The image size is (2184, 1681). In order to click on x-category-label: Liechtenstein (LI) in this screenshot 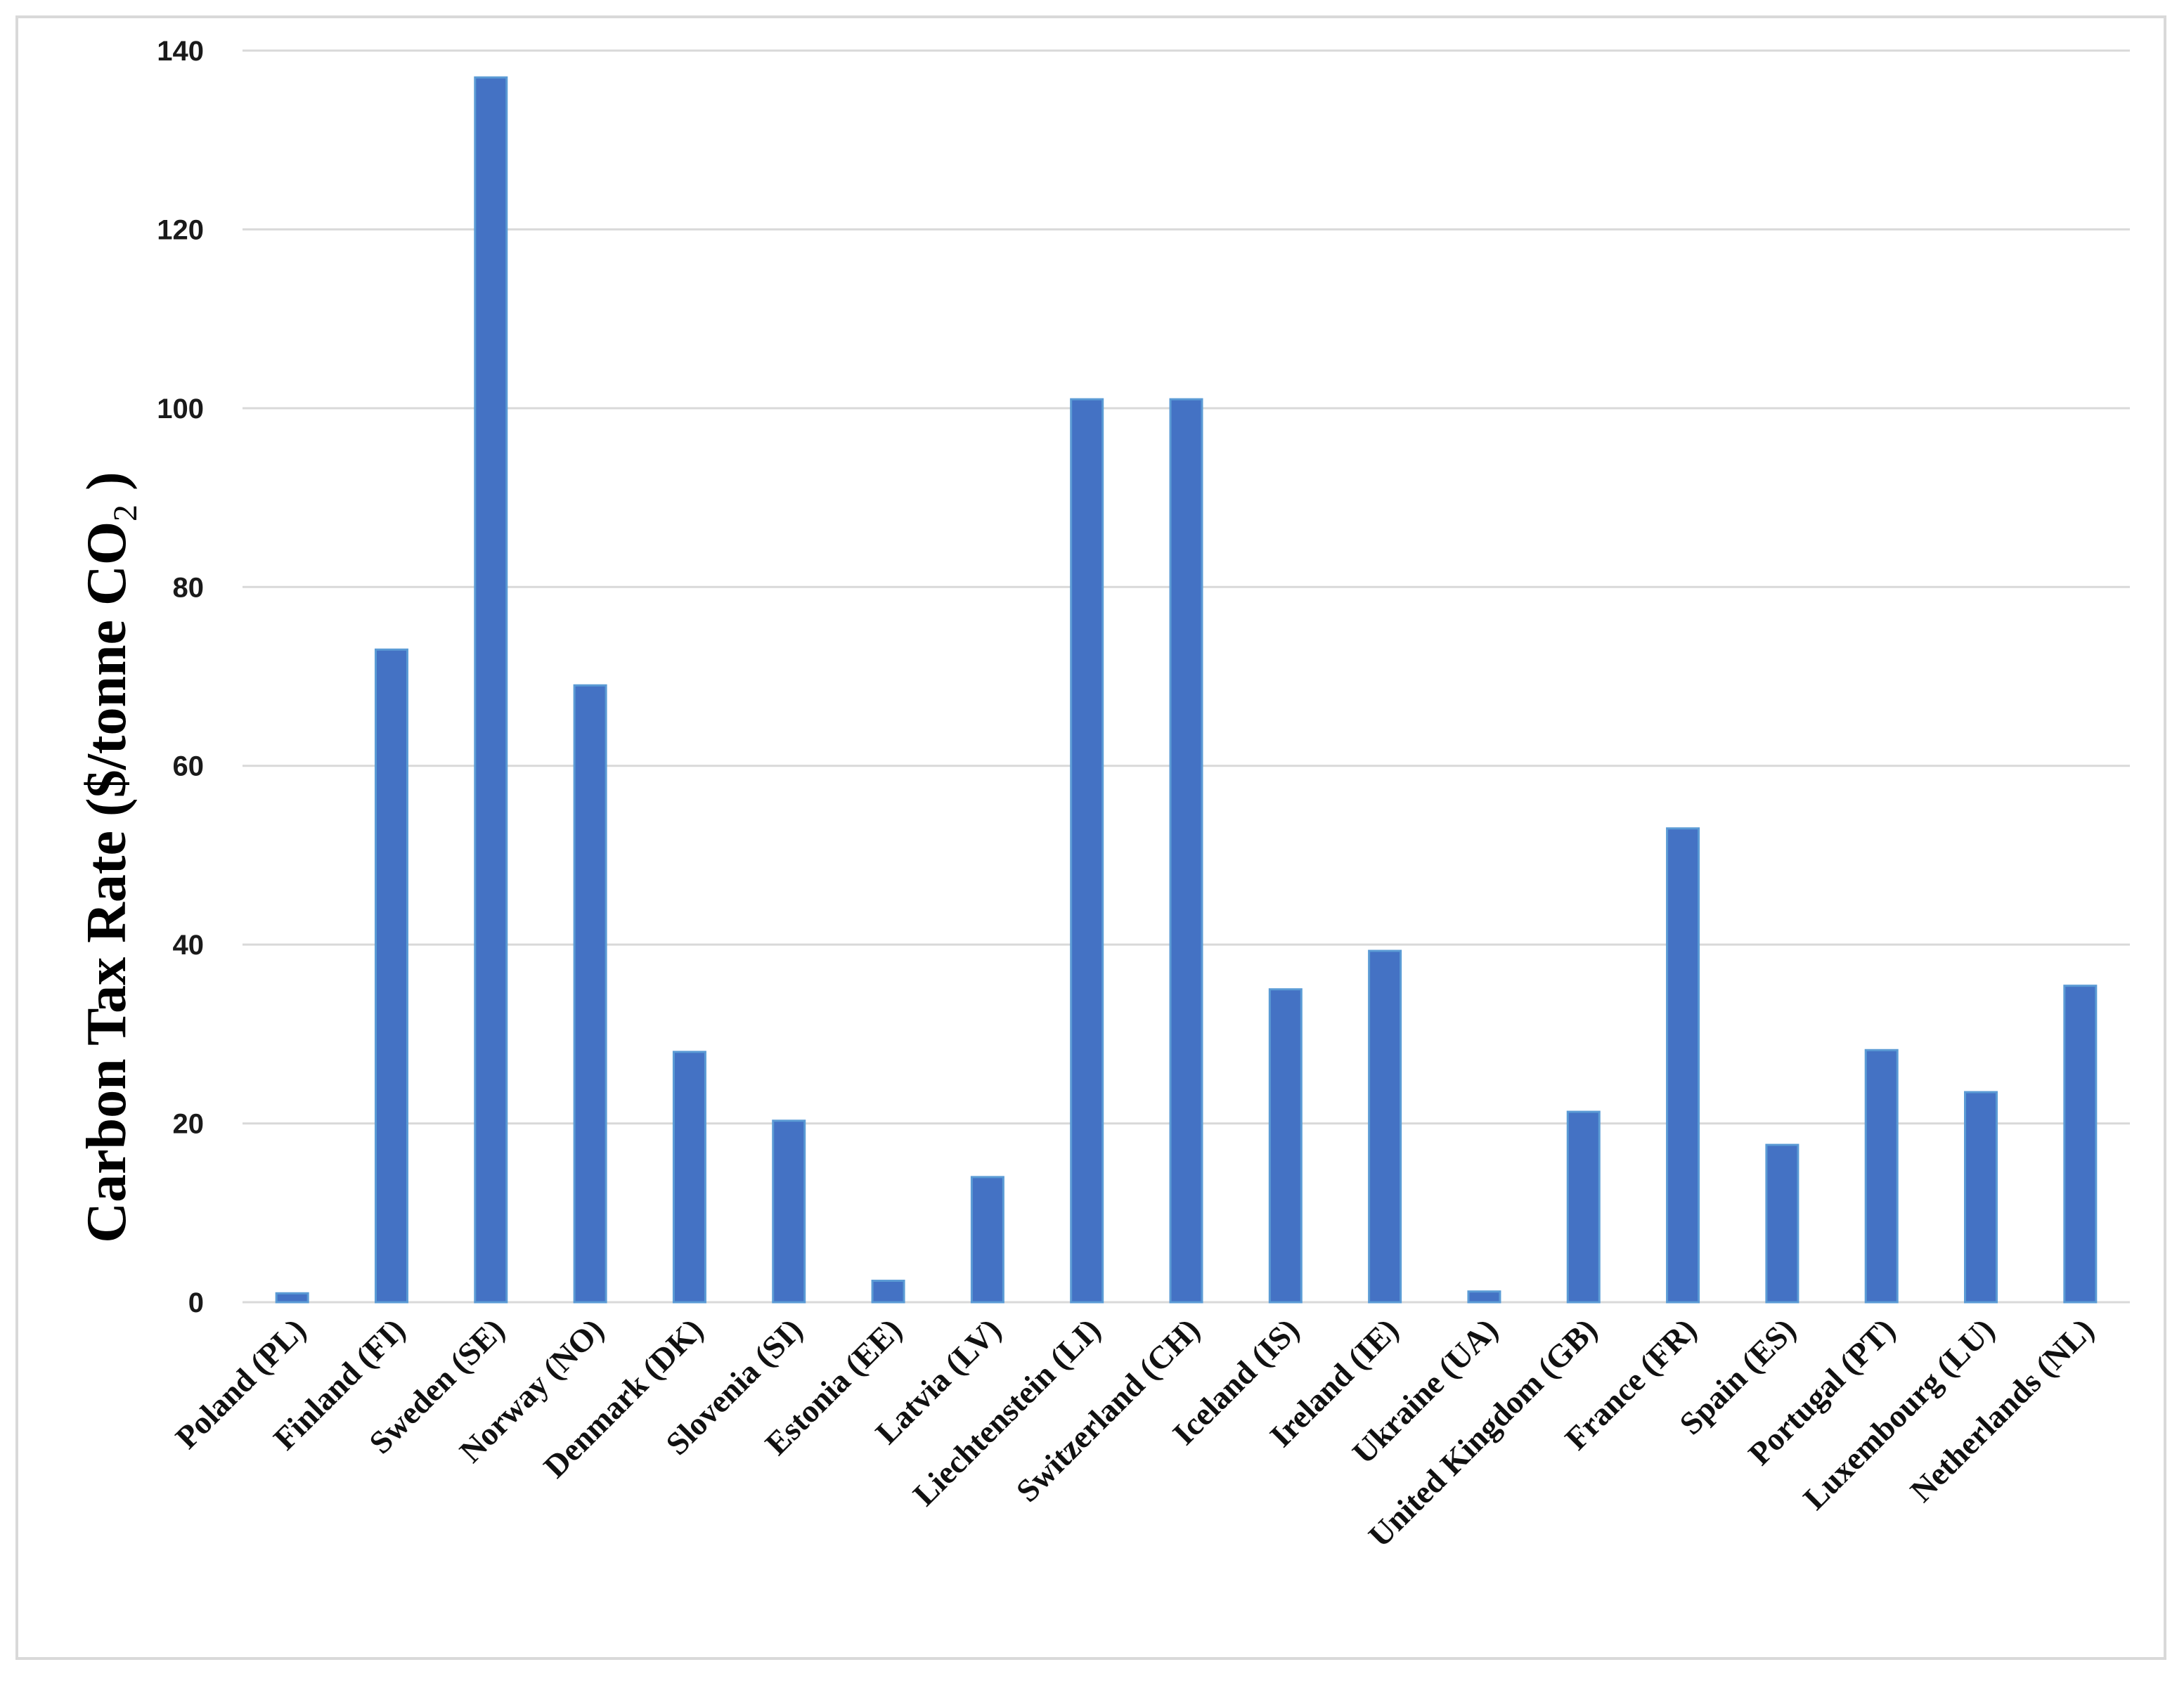, I will do `click(1006, 1411)`.